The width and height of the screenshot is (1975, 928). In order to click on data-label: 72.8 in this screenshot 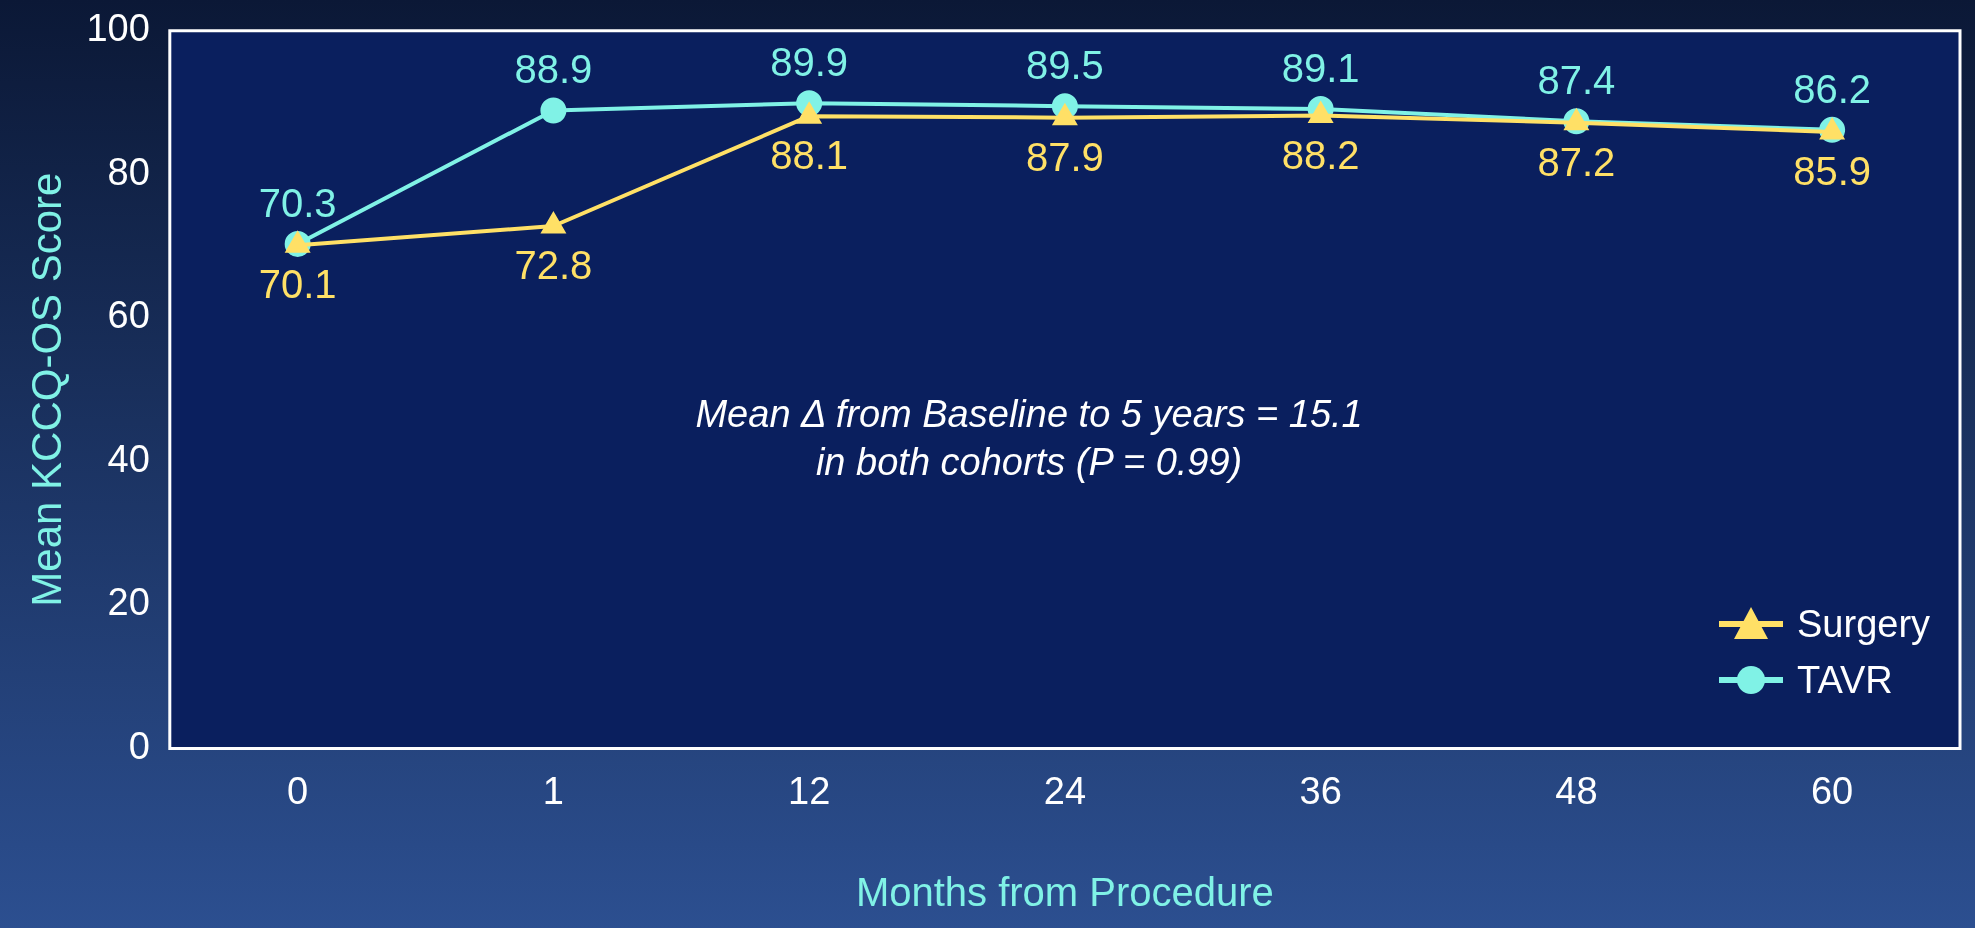, I will do `click(553, 265)`.